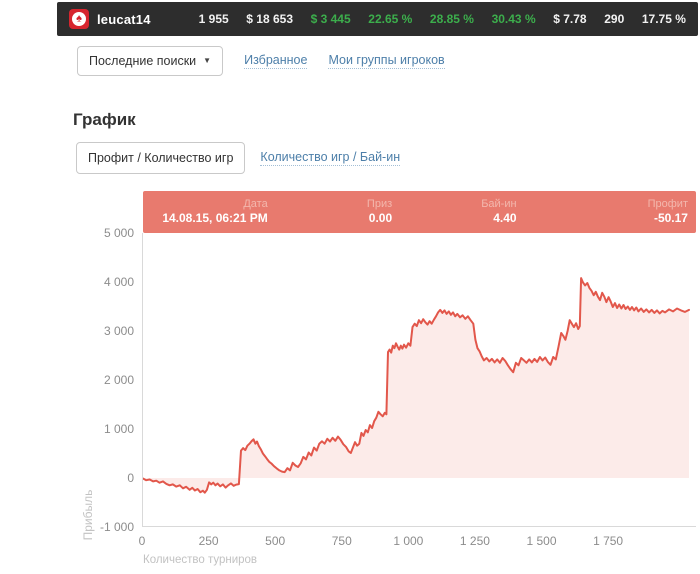  I want to click on y-tick-label: 1 000, so click(118, 429).